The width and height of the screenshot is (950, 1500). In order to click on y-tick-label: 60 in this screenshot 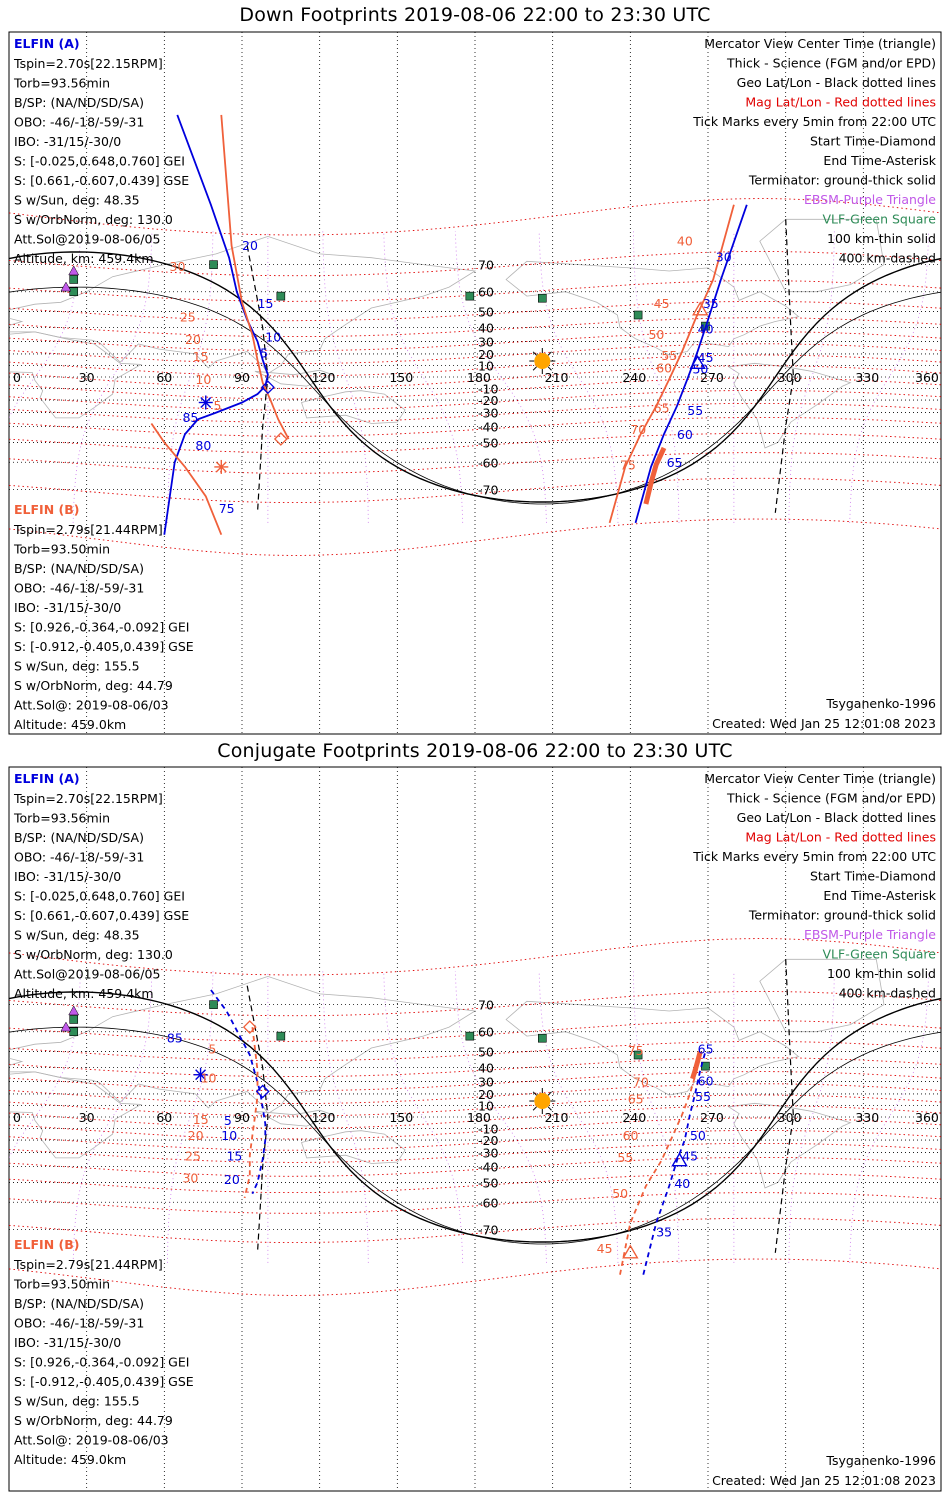, I will do `click(486, 292)`.